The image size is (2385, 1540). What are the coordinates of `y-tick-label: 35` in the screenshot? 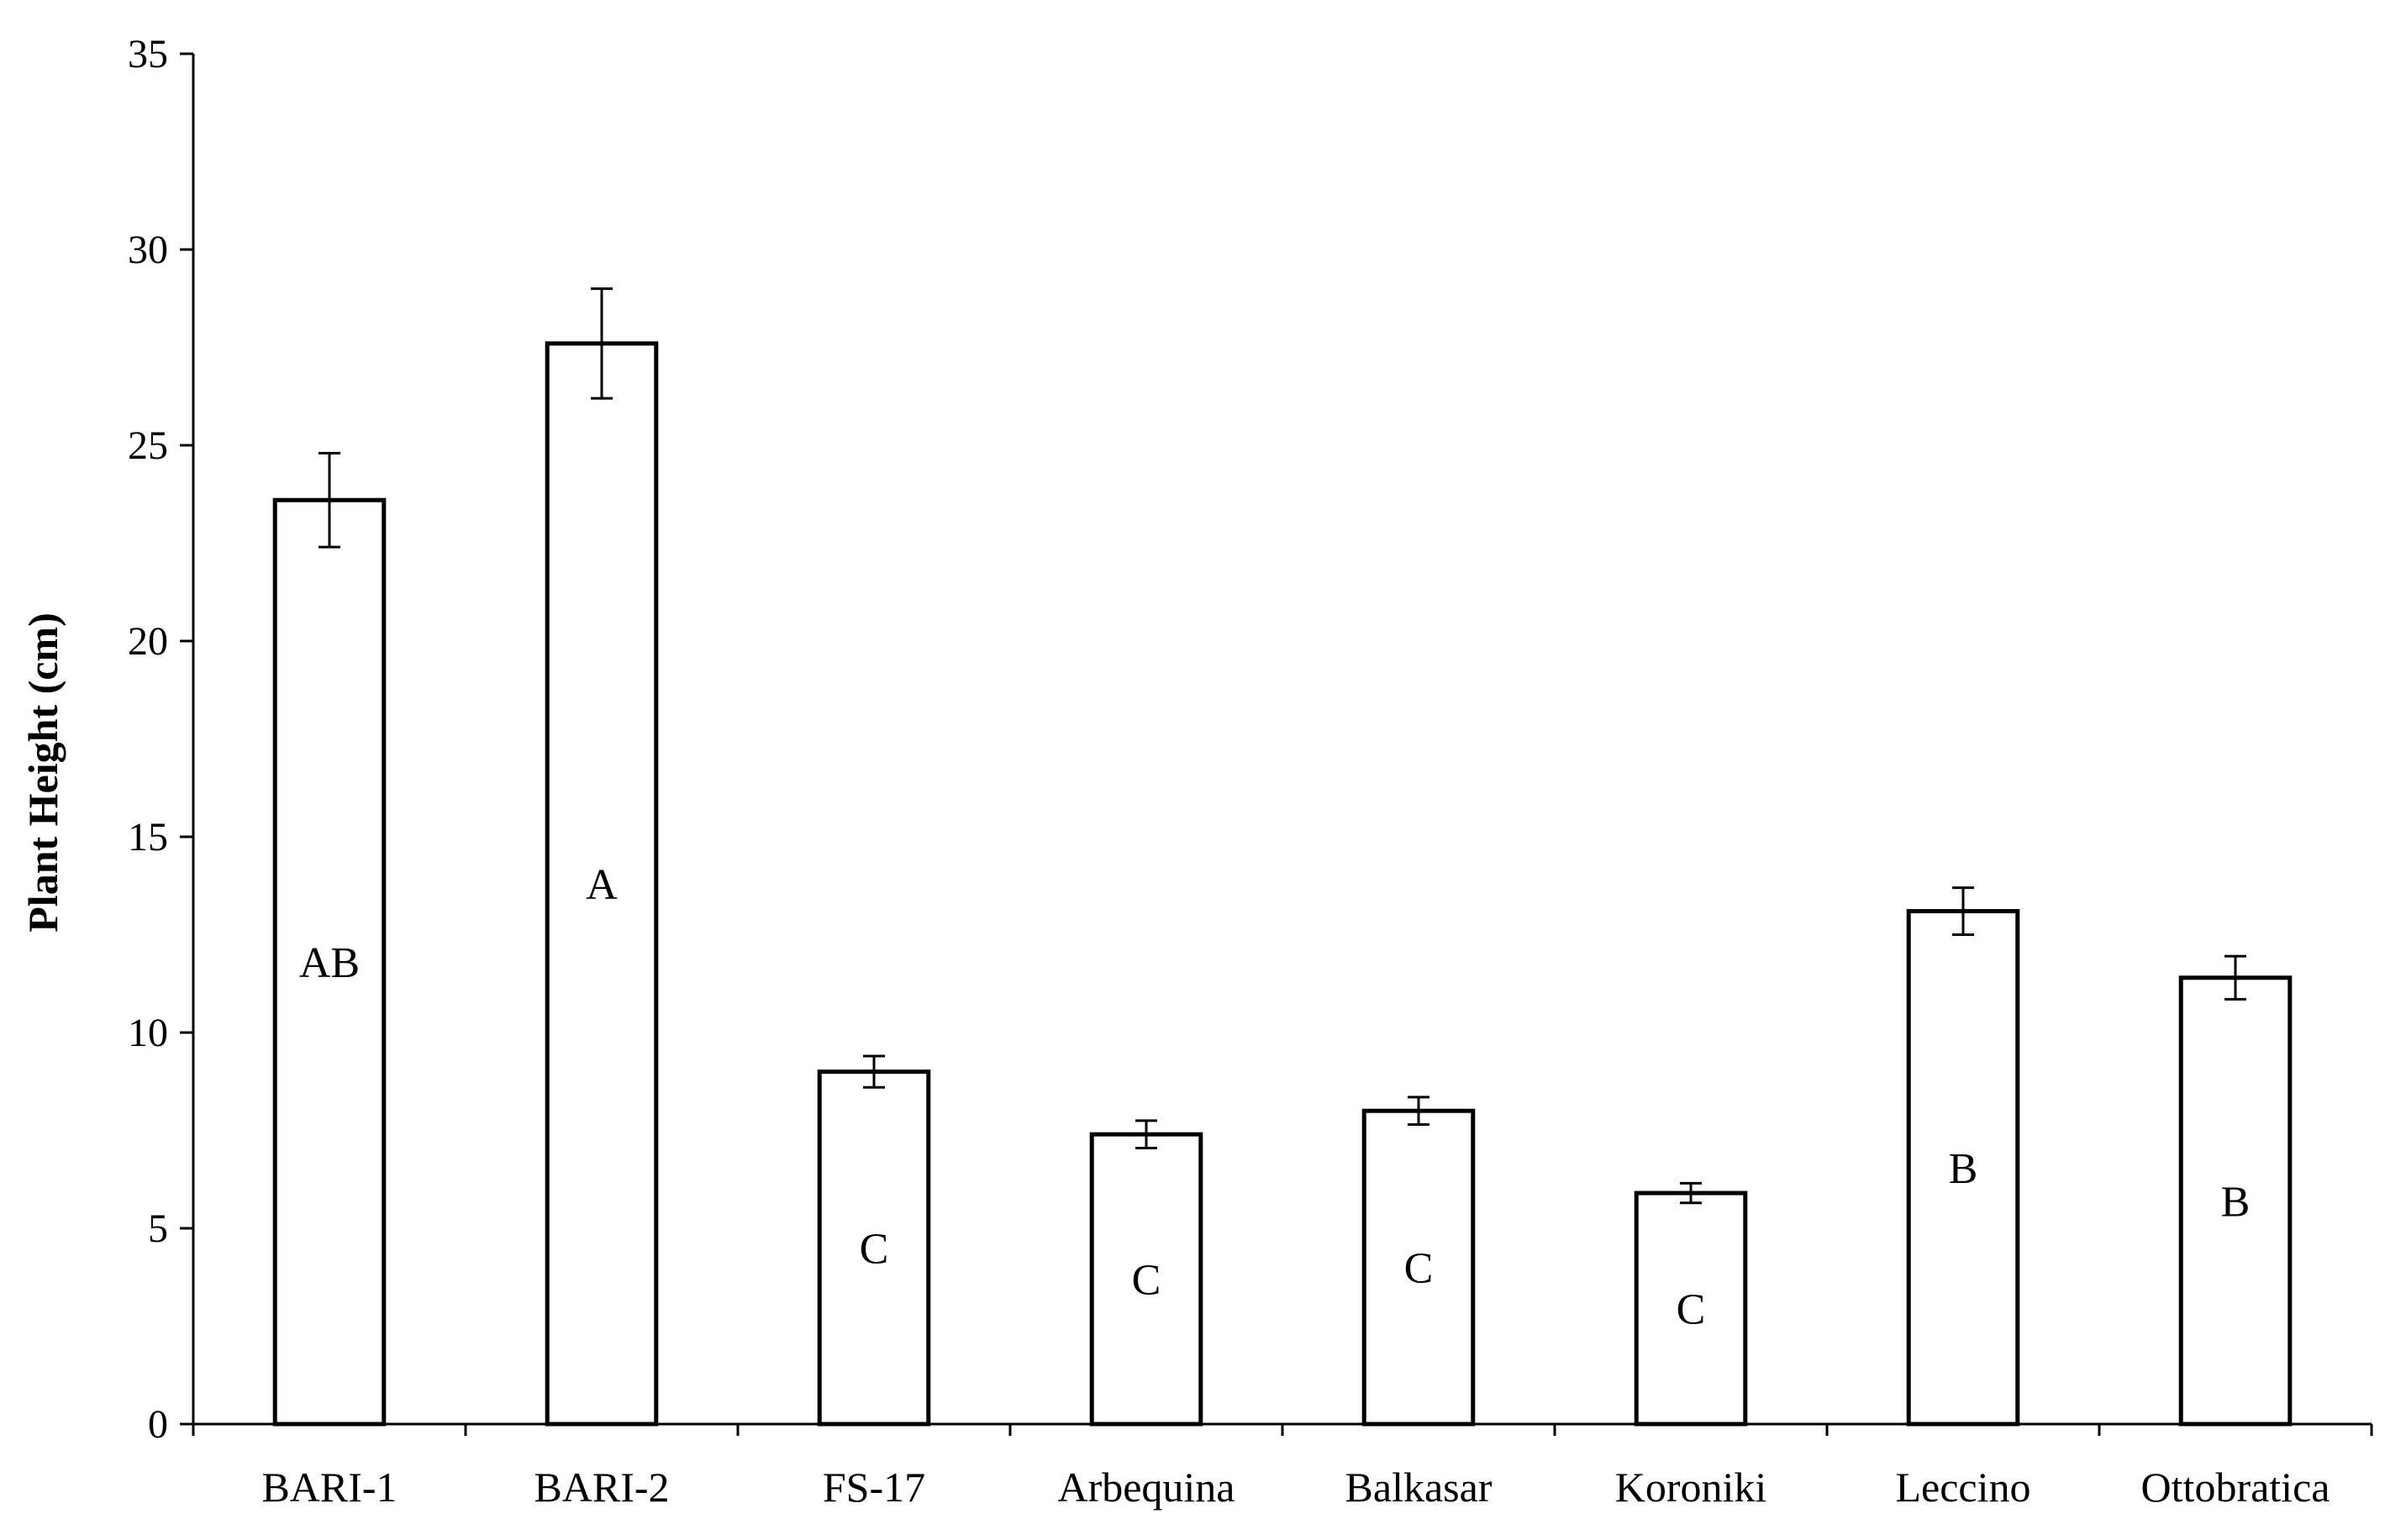 It's located at (148, 54).